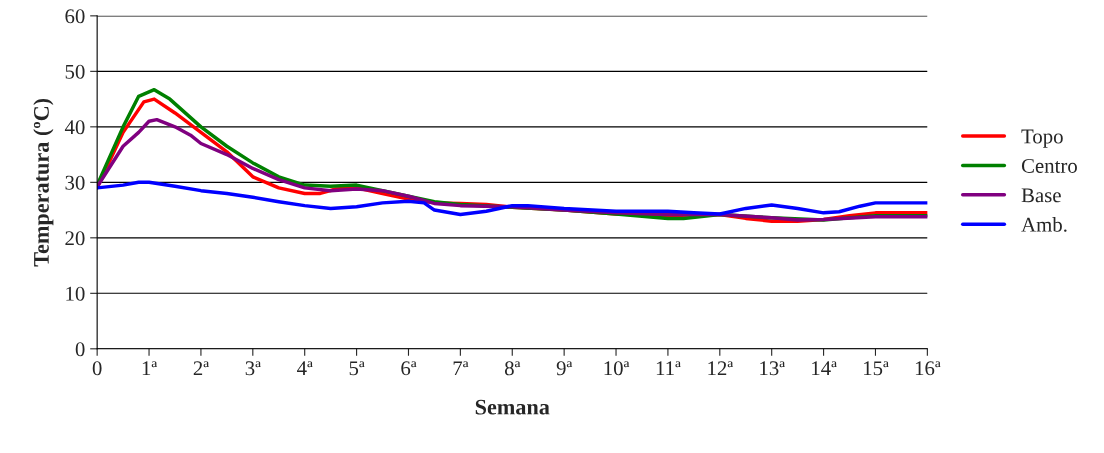 This screenshot has width=1104, height=453. I want to click on x-tick-label: 4ª, so click(305, 368).